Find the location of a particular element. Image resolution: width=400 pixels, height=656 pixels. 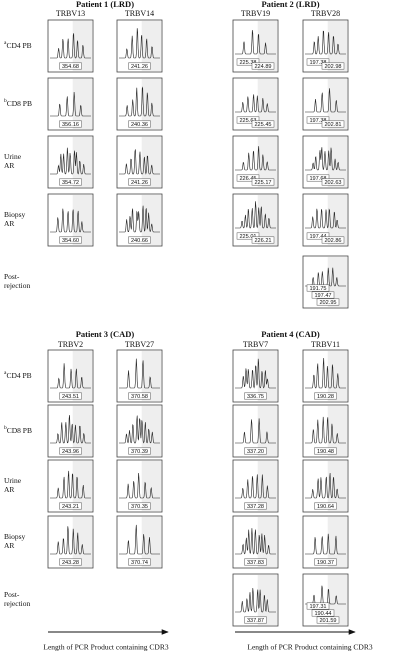

peak-label: 370.35 is located at coordinates (139, 507).